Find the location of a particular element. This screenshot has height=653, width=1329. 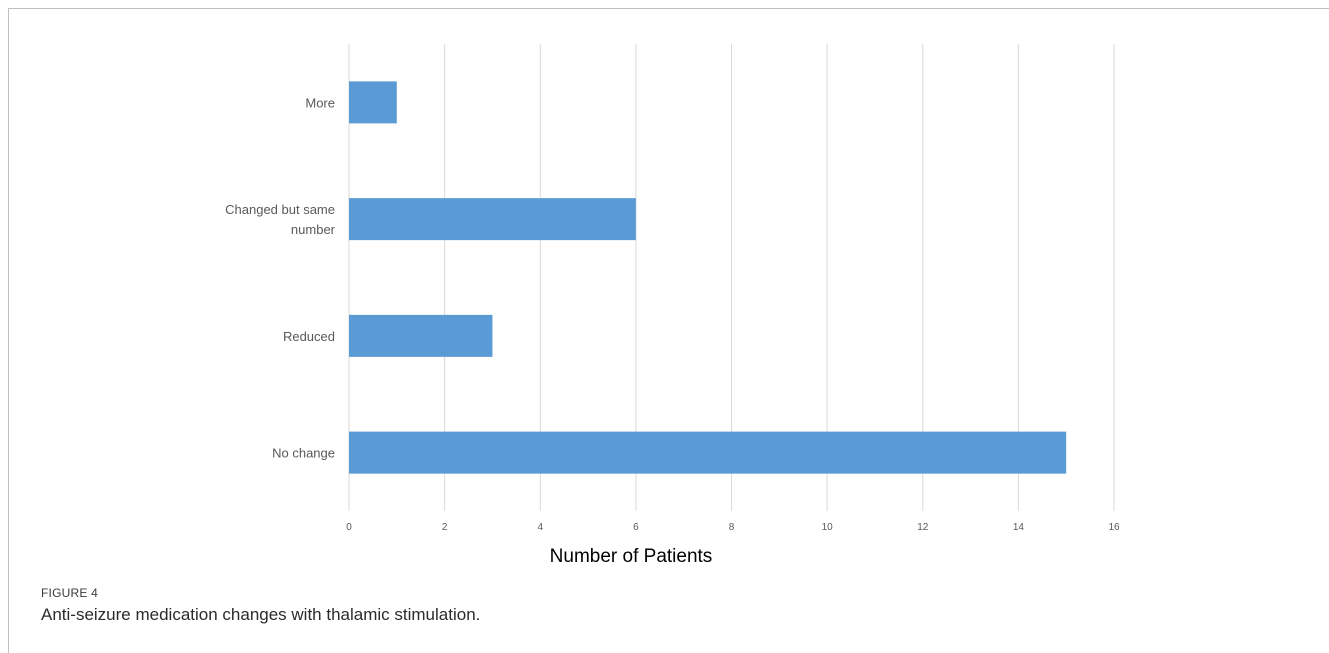

x-tick-label: 2 is located at coordinates (445, 527).